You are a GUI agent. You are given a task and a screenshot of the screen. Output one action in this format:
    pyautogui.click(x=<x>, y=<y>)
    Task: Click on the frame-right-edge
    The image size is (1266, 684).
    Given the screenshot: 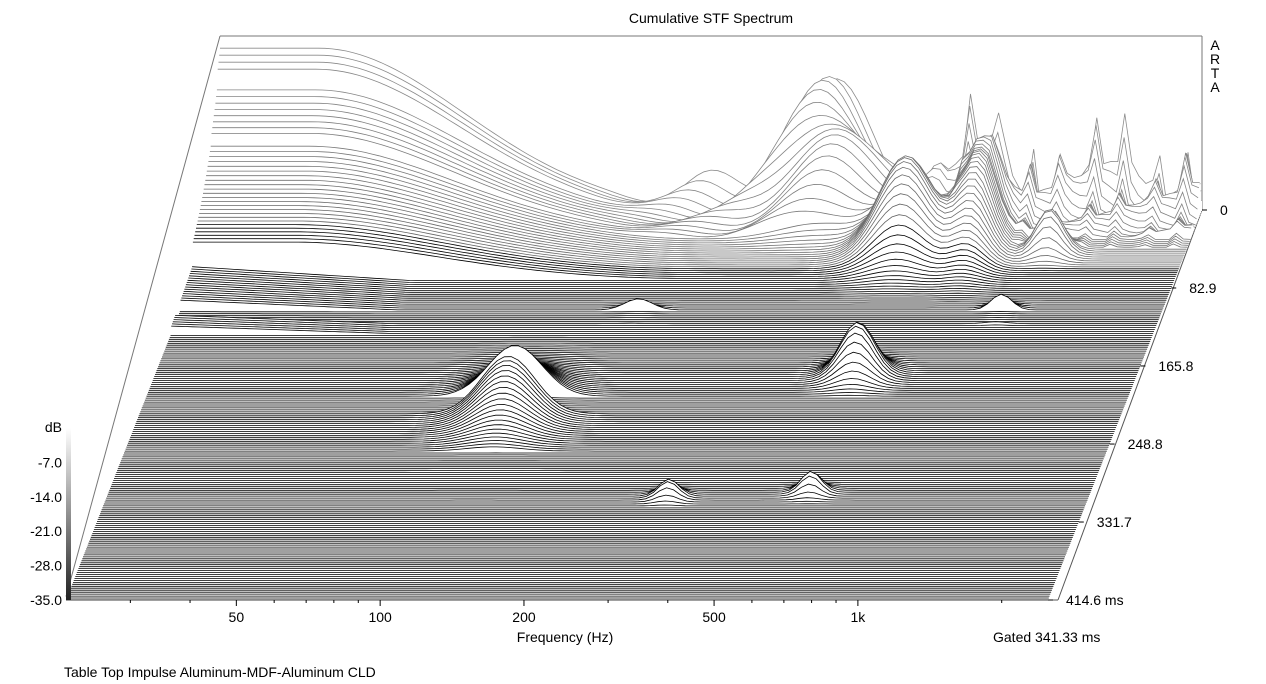 What is the action you would take?
    pyautogui.click(x=1130, y=405)
    